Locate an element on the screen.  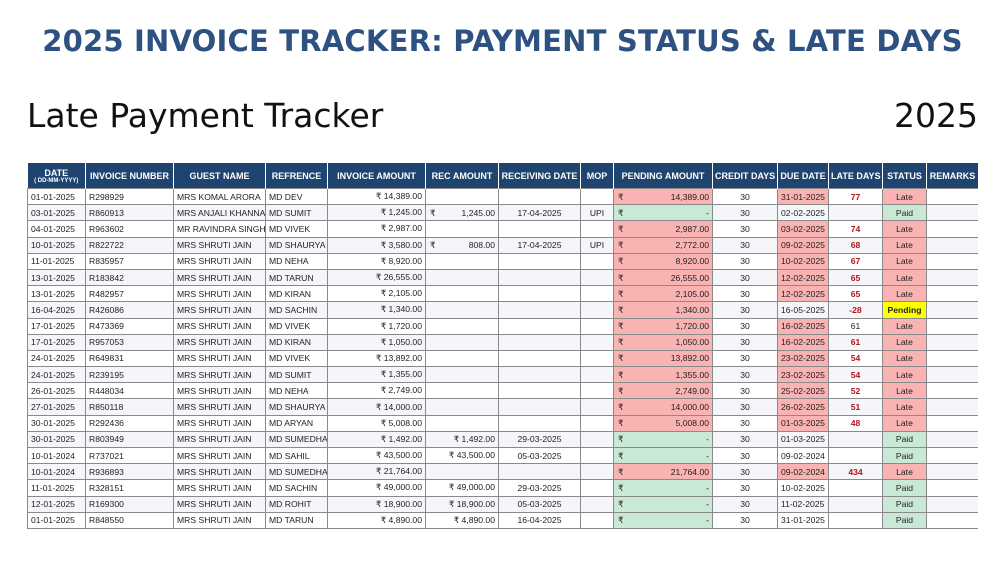
late-days-cell: 48 is located at coordinates (855, 423).